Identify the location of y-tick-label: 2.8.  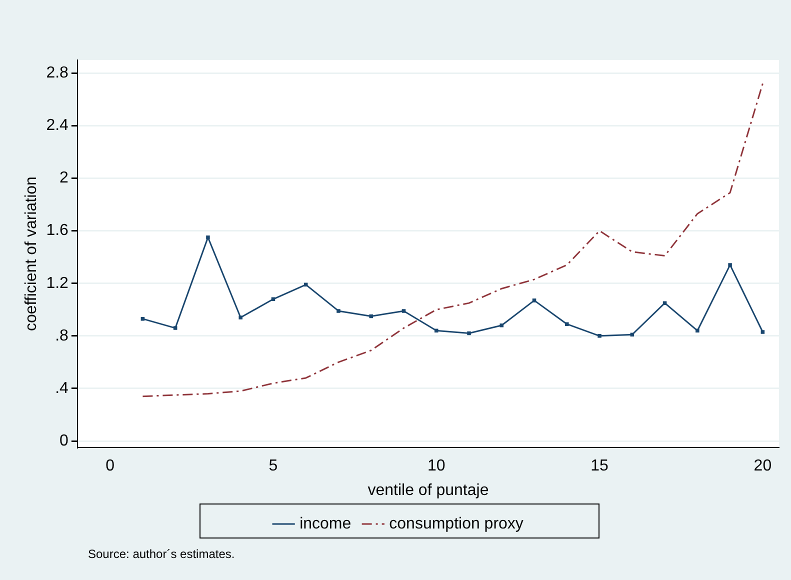
(57, 73).